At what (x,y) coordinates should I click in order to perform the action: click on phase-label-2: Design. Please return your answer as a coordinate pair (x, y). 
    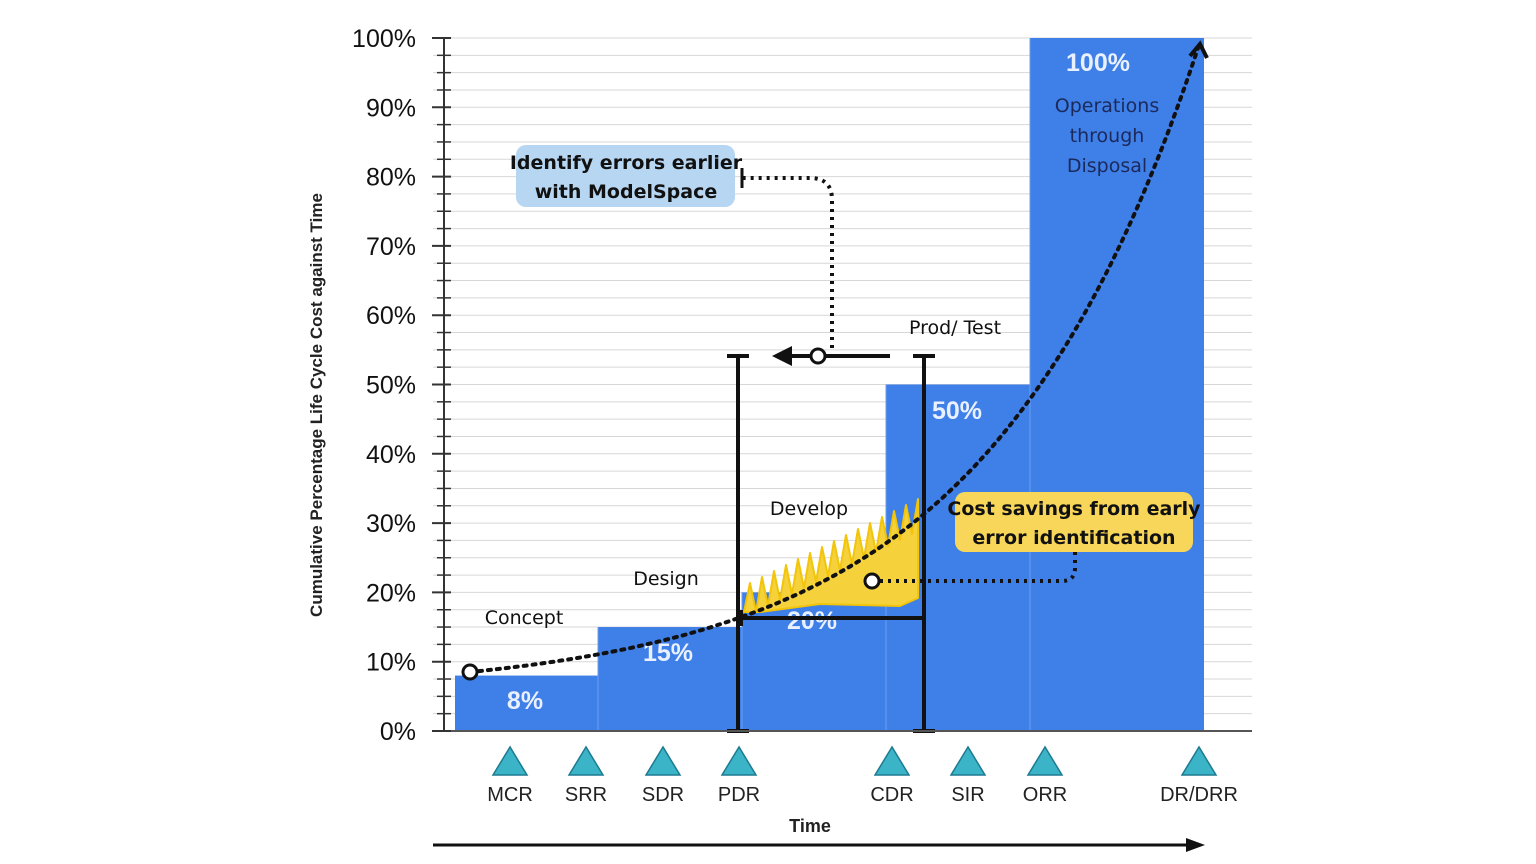
    Looking at the image, I should click on (666, 579).